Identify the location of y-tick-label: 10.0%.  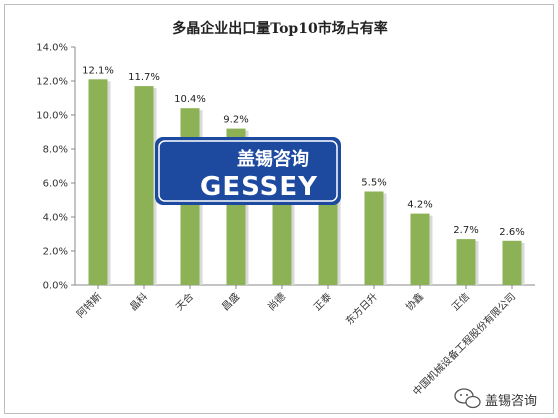
(52, 116).